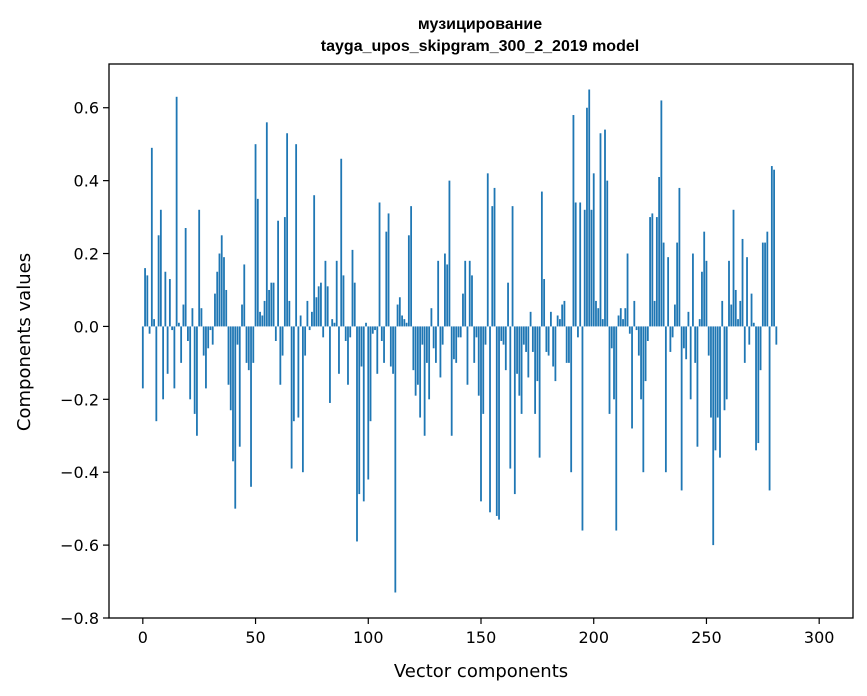 This screenshot has height=696, width=867. Describe the element at coordinates (86, 326) in the screenshot. I see `y-tick-label: 0.0` at that location.